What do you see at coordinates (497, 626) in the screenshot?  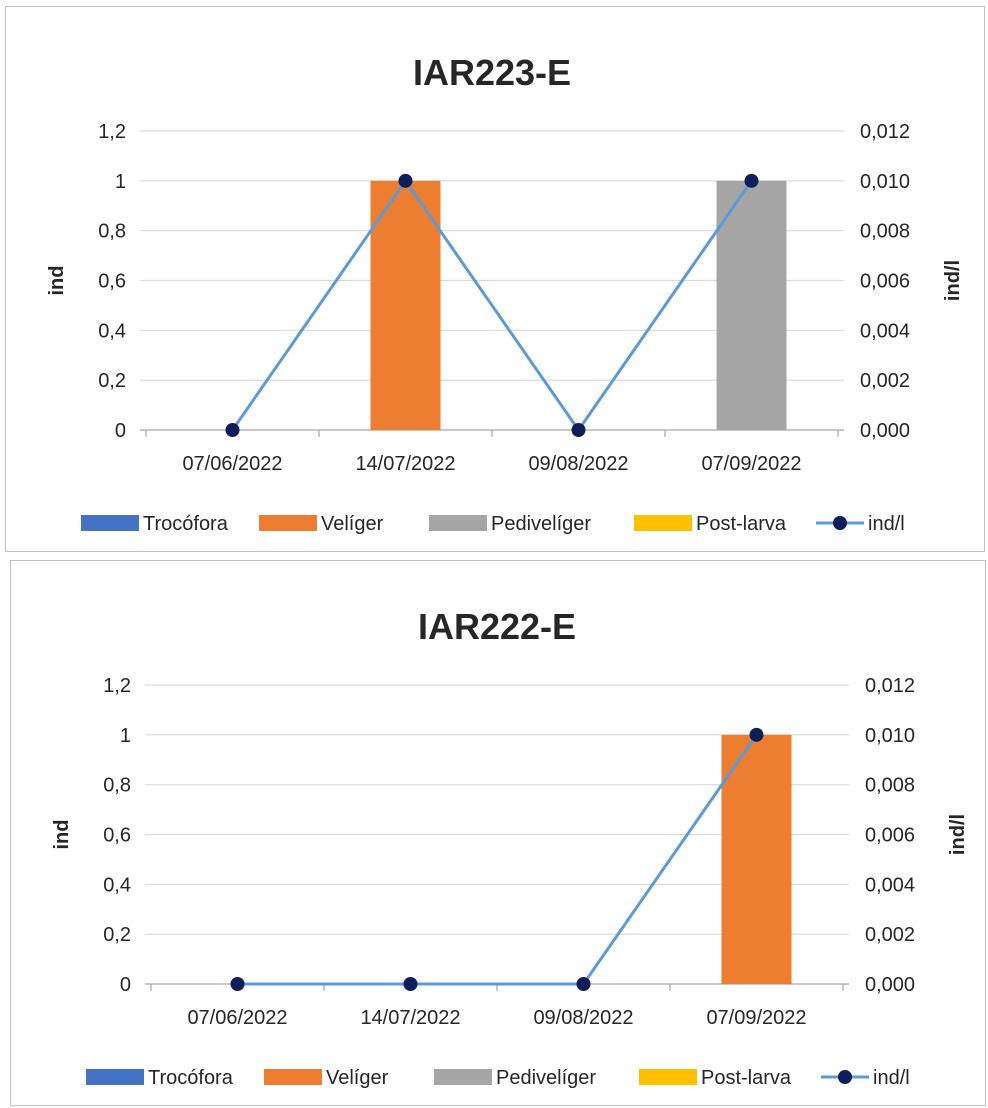 I see `chart-title: IAR222-E` at bounding box center [497, 626].